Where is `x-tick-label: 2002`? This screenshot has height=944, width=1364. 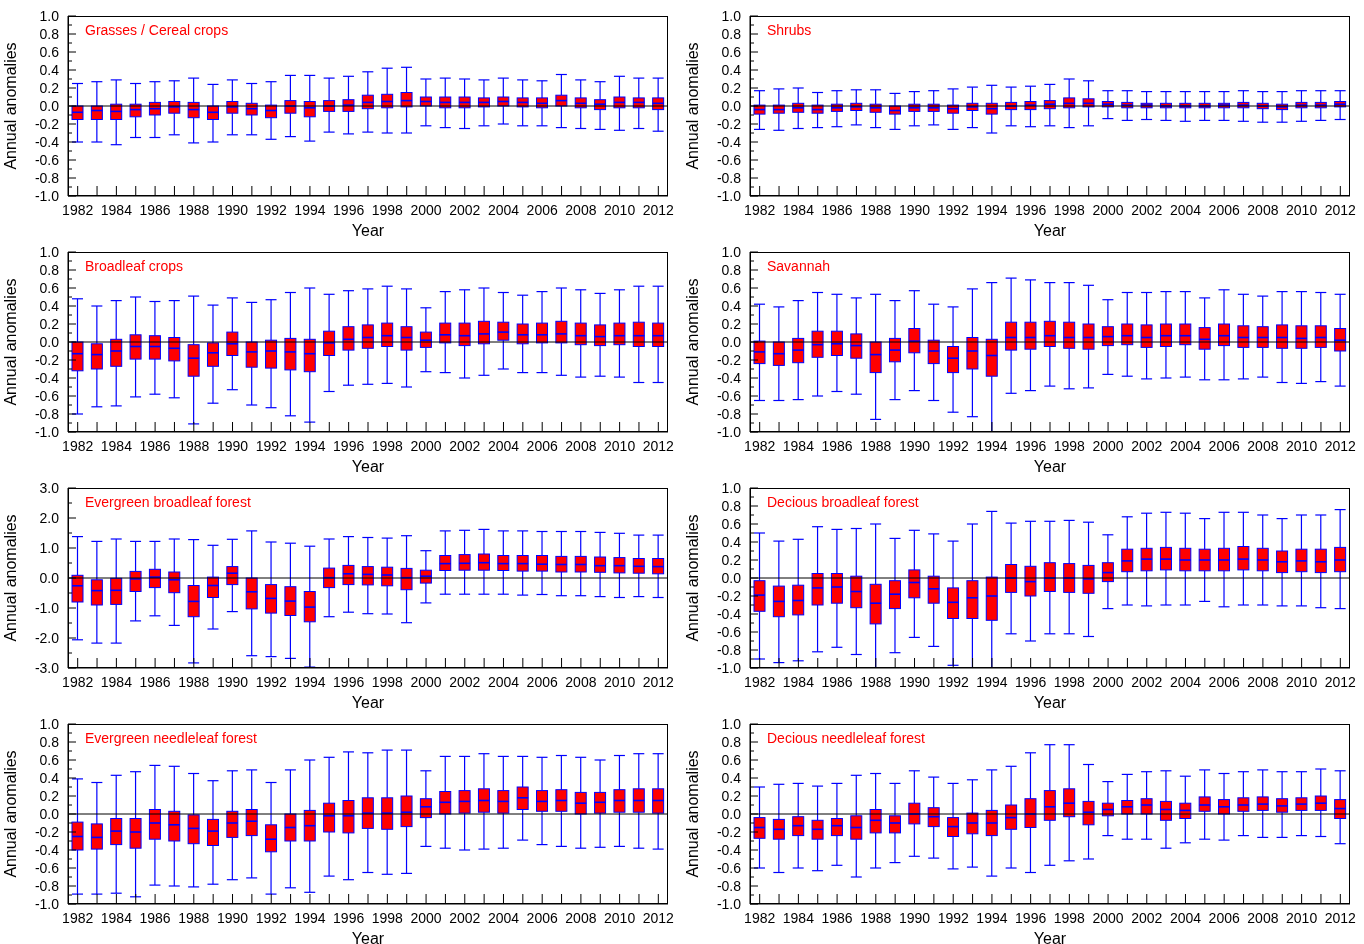
x-tick-label: 2002 is located at coordinates (1147, 445).